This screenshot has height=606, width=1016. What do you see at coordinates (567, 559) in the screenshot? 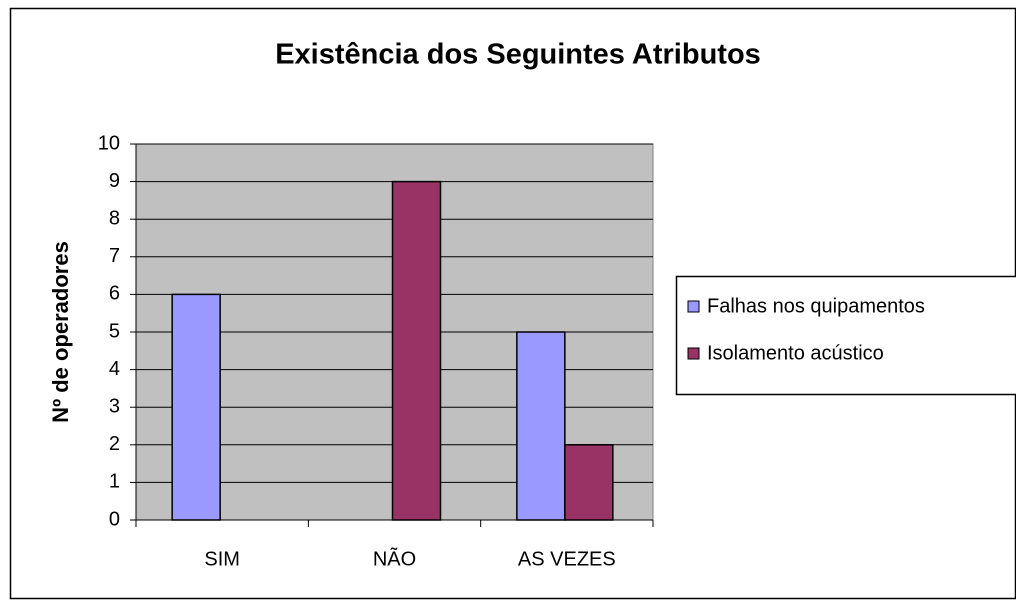
I see `x-tick-label: AS VEZES` at bounding box center [567, 559].